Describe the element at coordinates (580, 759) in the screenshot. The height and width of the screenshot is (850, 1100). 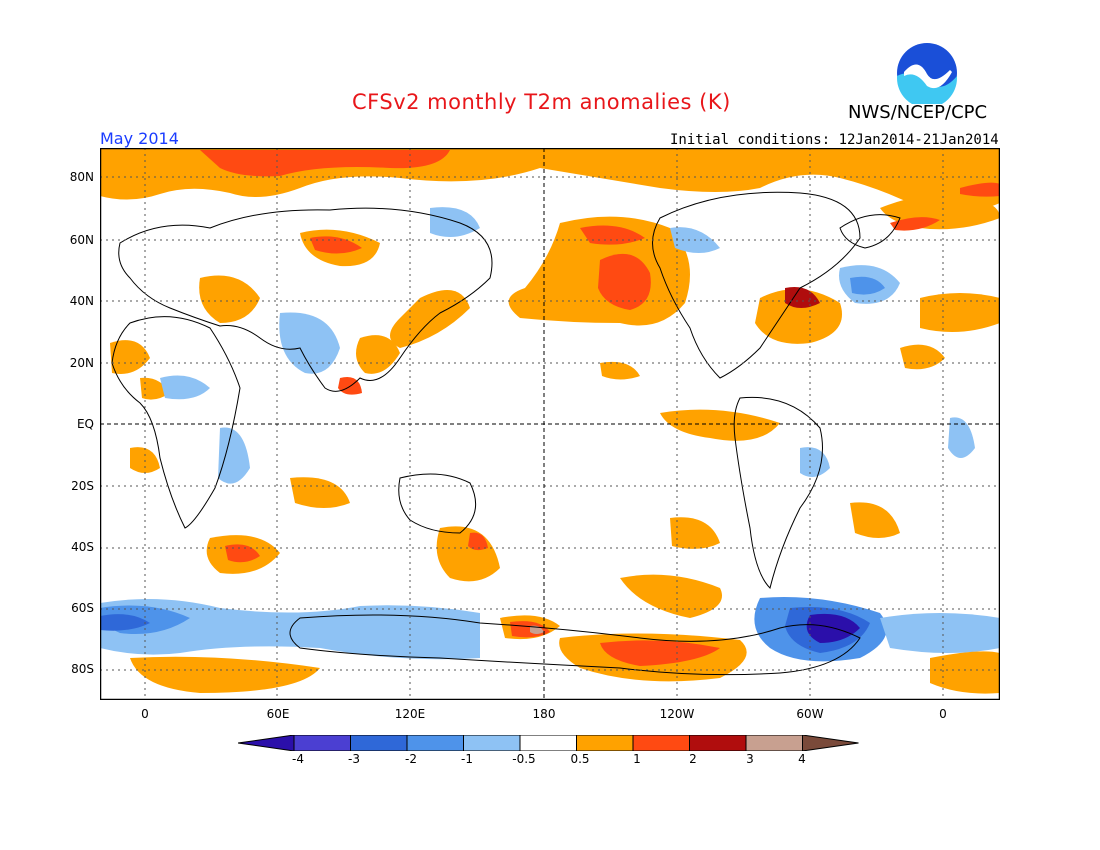
I see `colorbar-label-p05: 0.5` at that location.